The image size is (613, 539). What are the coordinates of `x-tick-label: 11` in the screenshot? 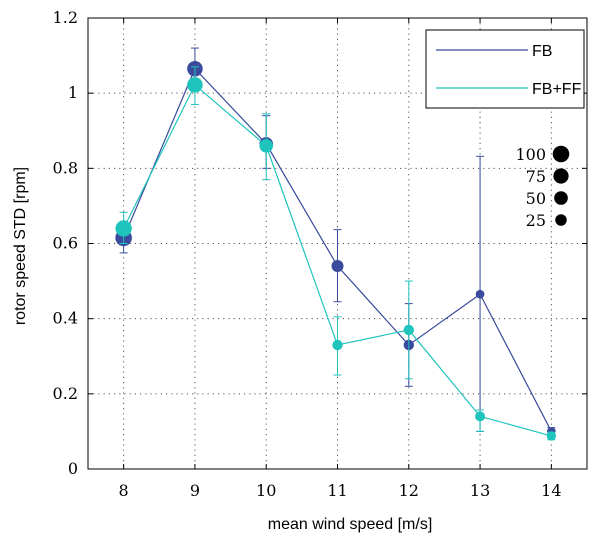 It's located at (337, 490).